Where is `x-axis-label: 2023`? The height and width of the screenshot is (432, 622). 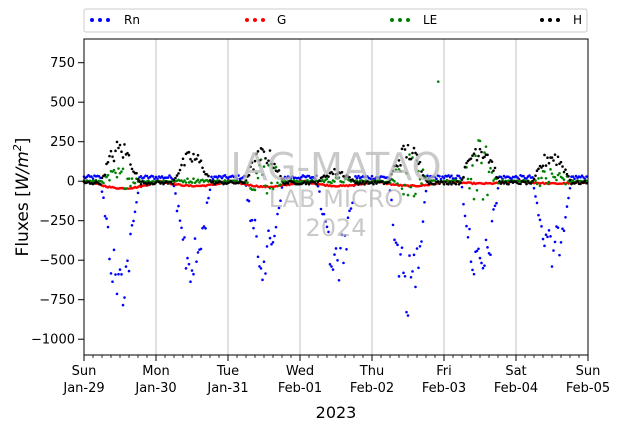
x-axis-label: 2023 is located at coordinates (336, 412).